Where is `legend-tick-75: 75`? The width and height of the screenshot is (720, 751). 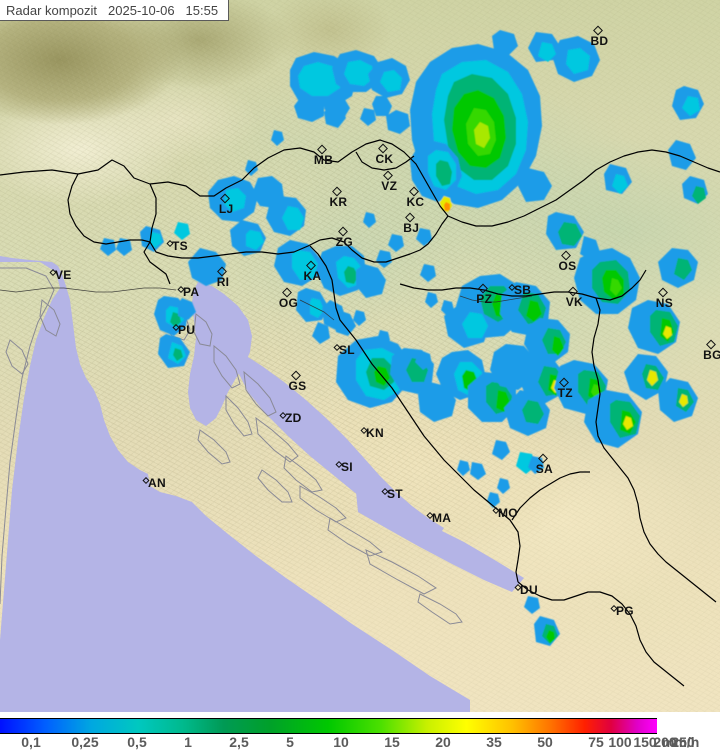
legend-tick-75: 75 is located at coordinates (596, 742).